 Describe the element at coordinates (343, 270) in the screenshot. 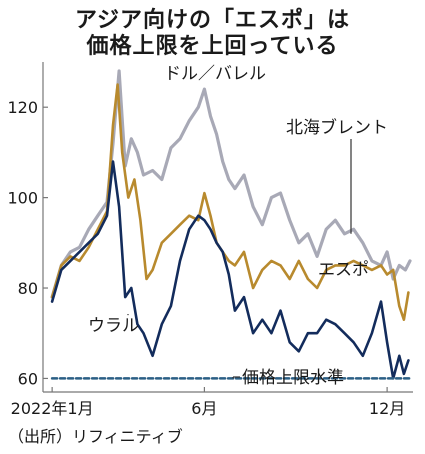

I see `label-espo: エスポ` at that location.